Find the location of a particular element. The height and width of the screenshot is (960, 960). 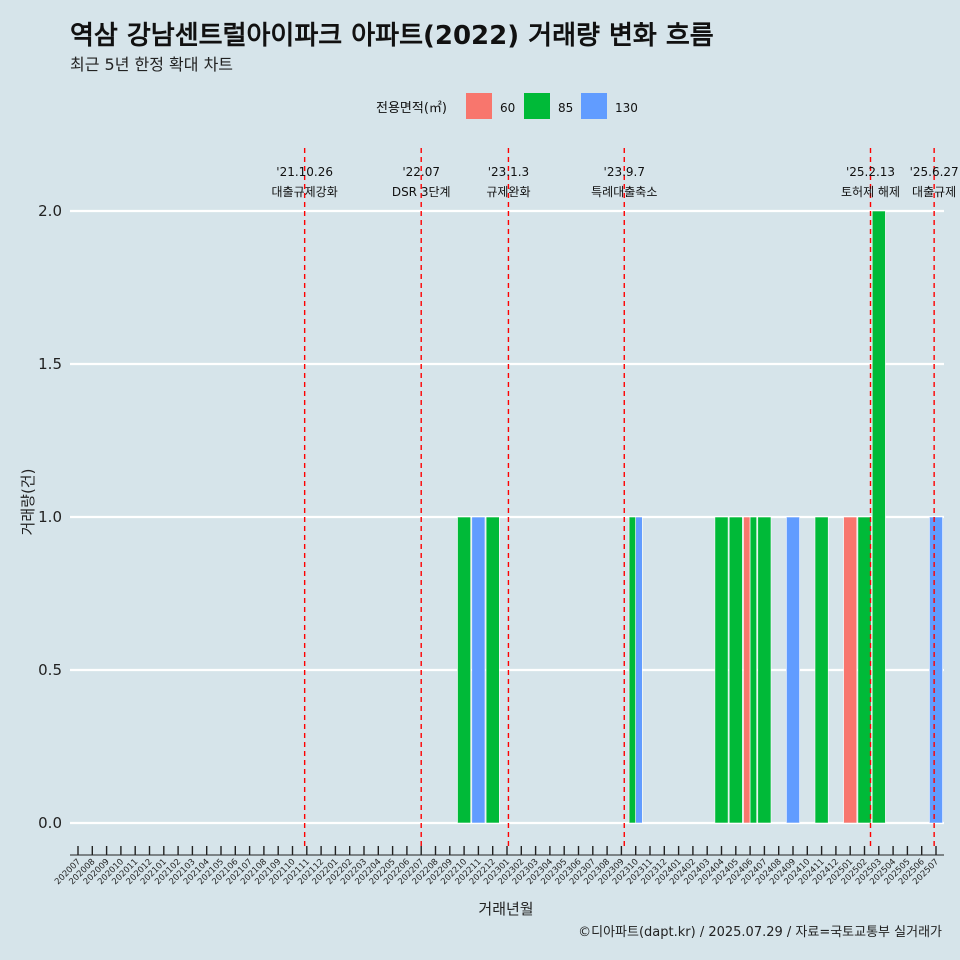

chart-title: 역삼 강남센트럴아이파크 아파트(2022) 거래량 변화 흐름 is located at coordinates (392, 36).